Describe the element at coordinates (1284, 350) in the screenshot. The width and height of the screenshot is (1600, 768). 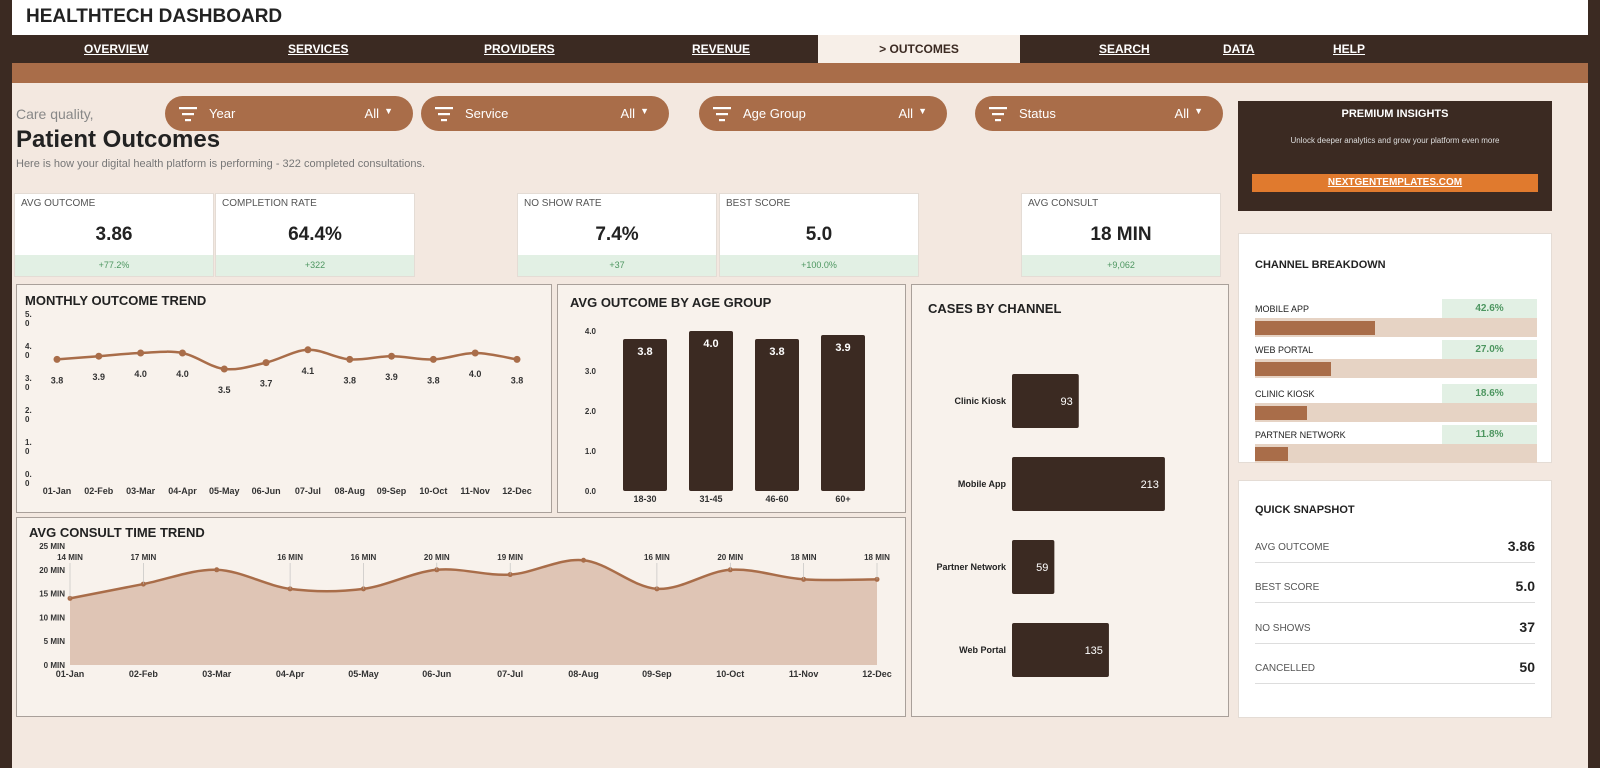
I see `channel-label: WEB PORTAL` at that location.